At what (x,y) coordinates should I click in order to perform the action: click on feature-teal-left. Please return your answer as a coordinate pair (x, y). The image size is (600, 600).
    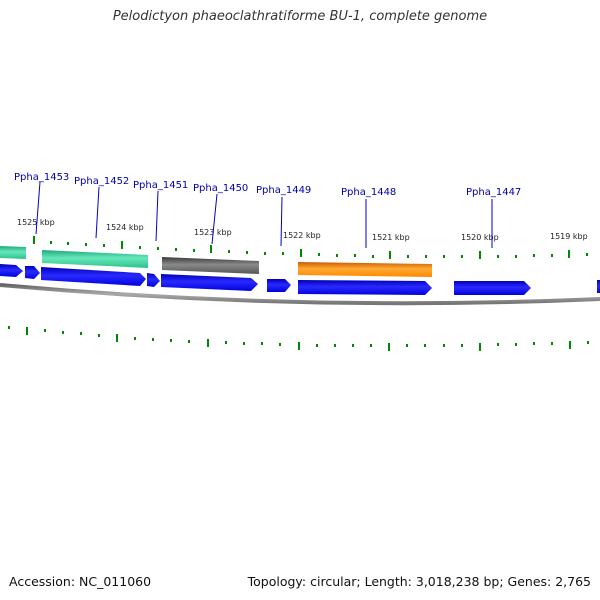
    Looking at the image, I should click on (13, 252).